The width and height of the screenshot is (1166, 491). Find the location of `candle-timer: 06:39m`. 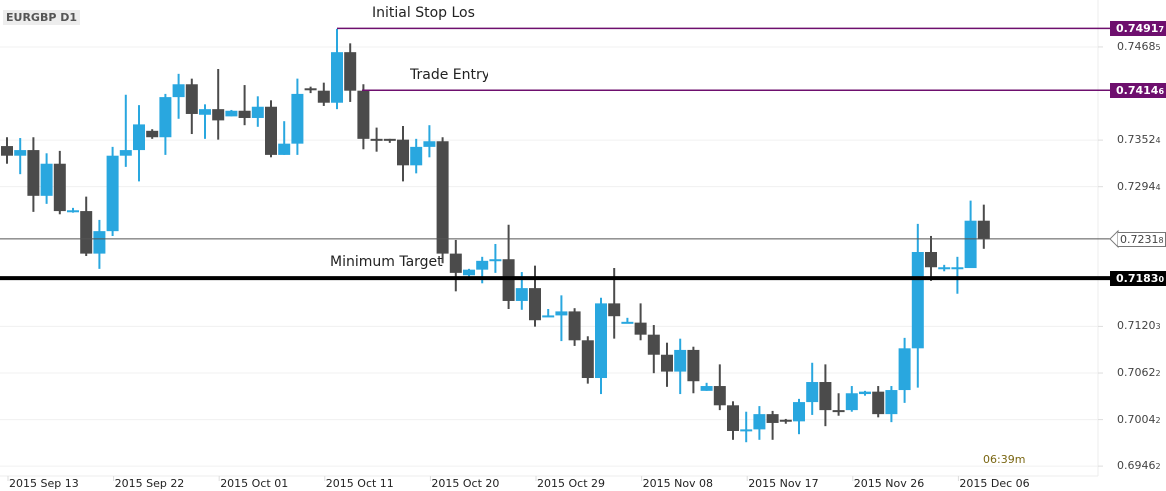

candle-timer: 06:39m is located at coordinates (1004, 459).